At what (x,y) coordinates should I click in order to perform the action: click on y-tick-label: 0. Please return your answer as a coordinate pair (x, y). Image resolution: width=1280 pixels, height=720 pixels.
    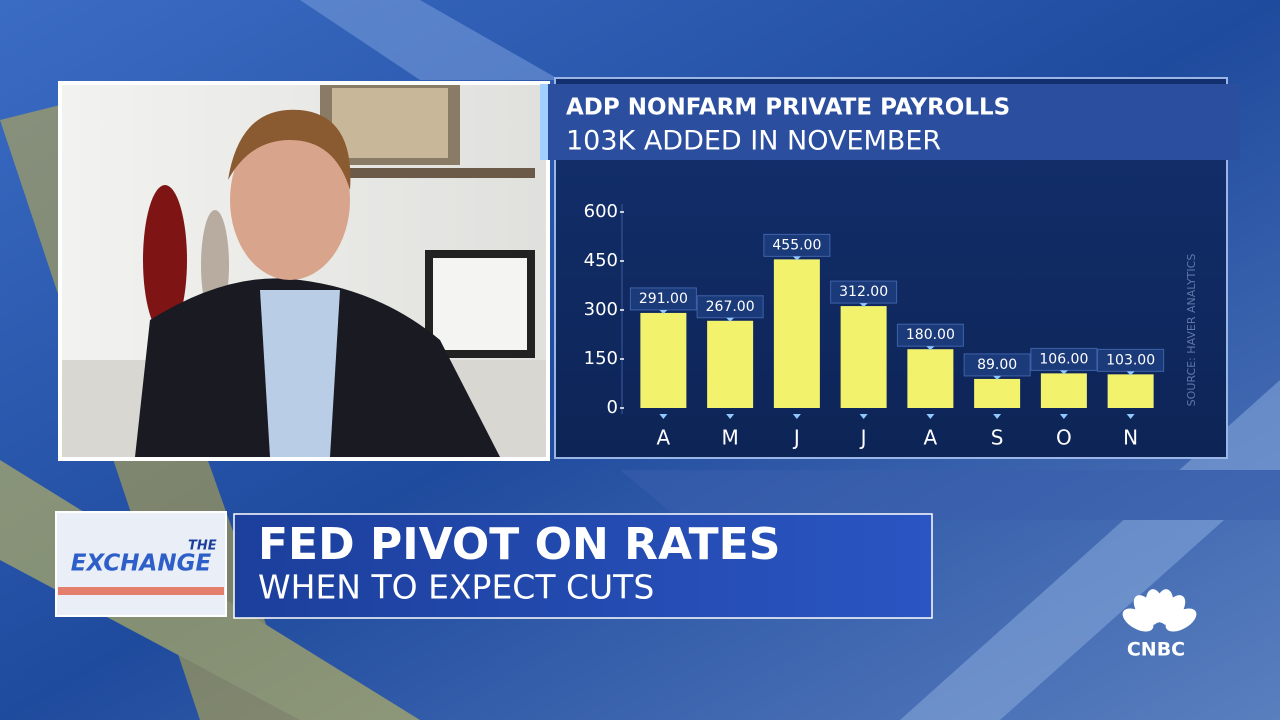
    Looking at the image, I should click on (612, 407).